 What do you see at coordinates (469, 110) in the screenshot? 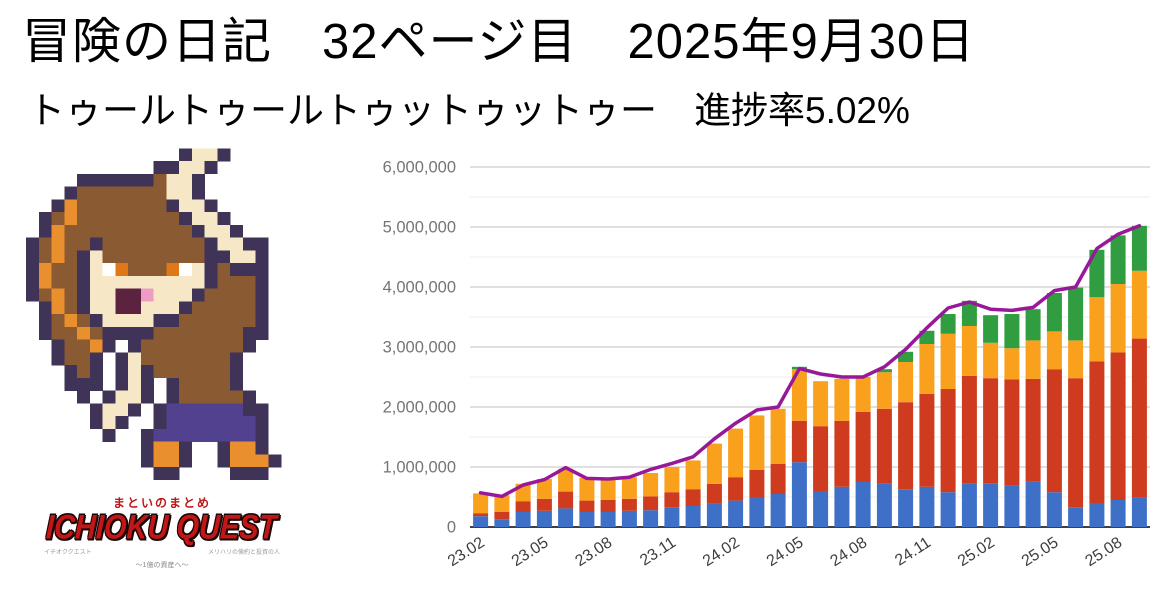
I see `page-subtitle: トゥールトゥールトゥットゥットゥー 進捗率5.02%` at bounding box center [469, 110].